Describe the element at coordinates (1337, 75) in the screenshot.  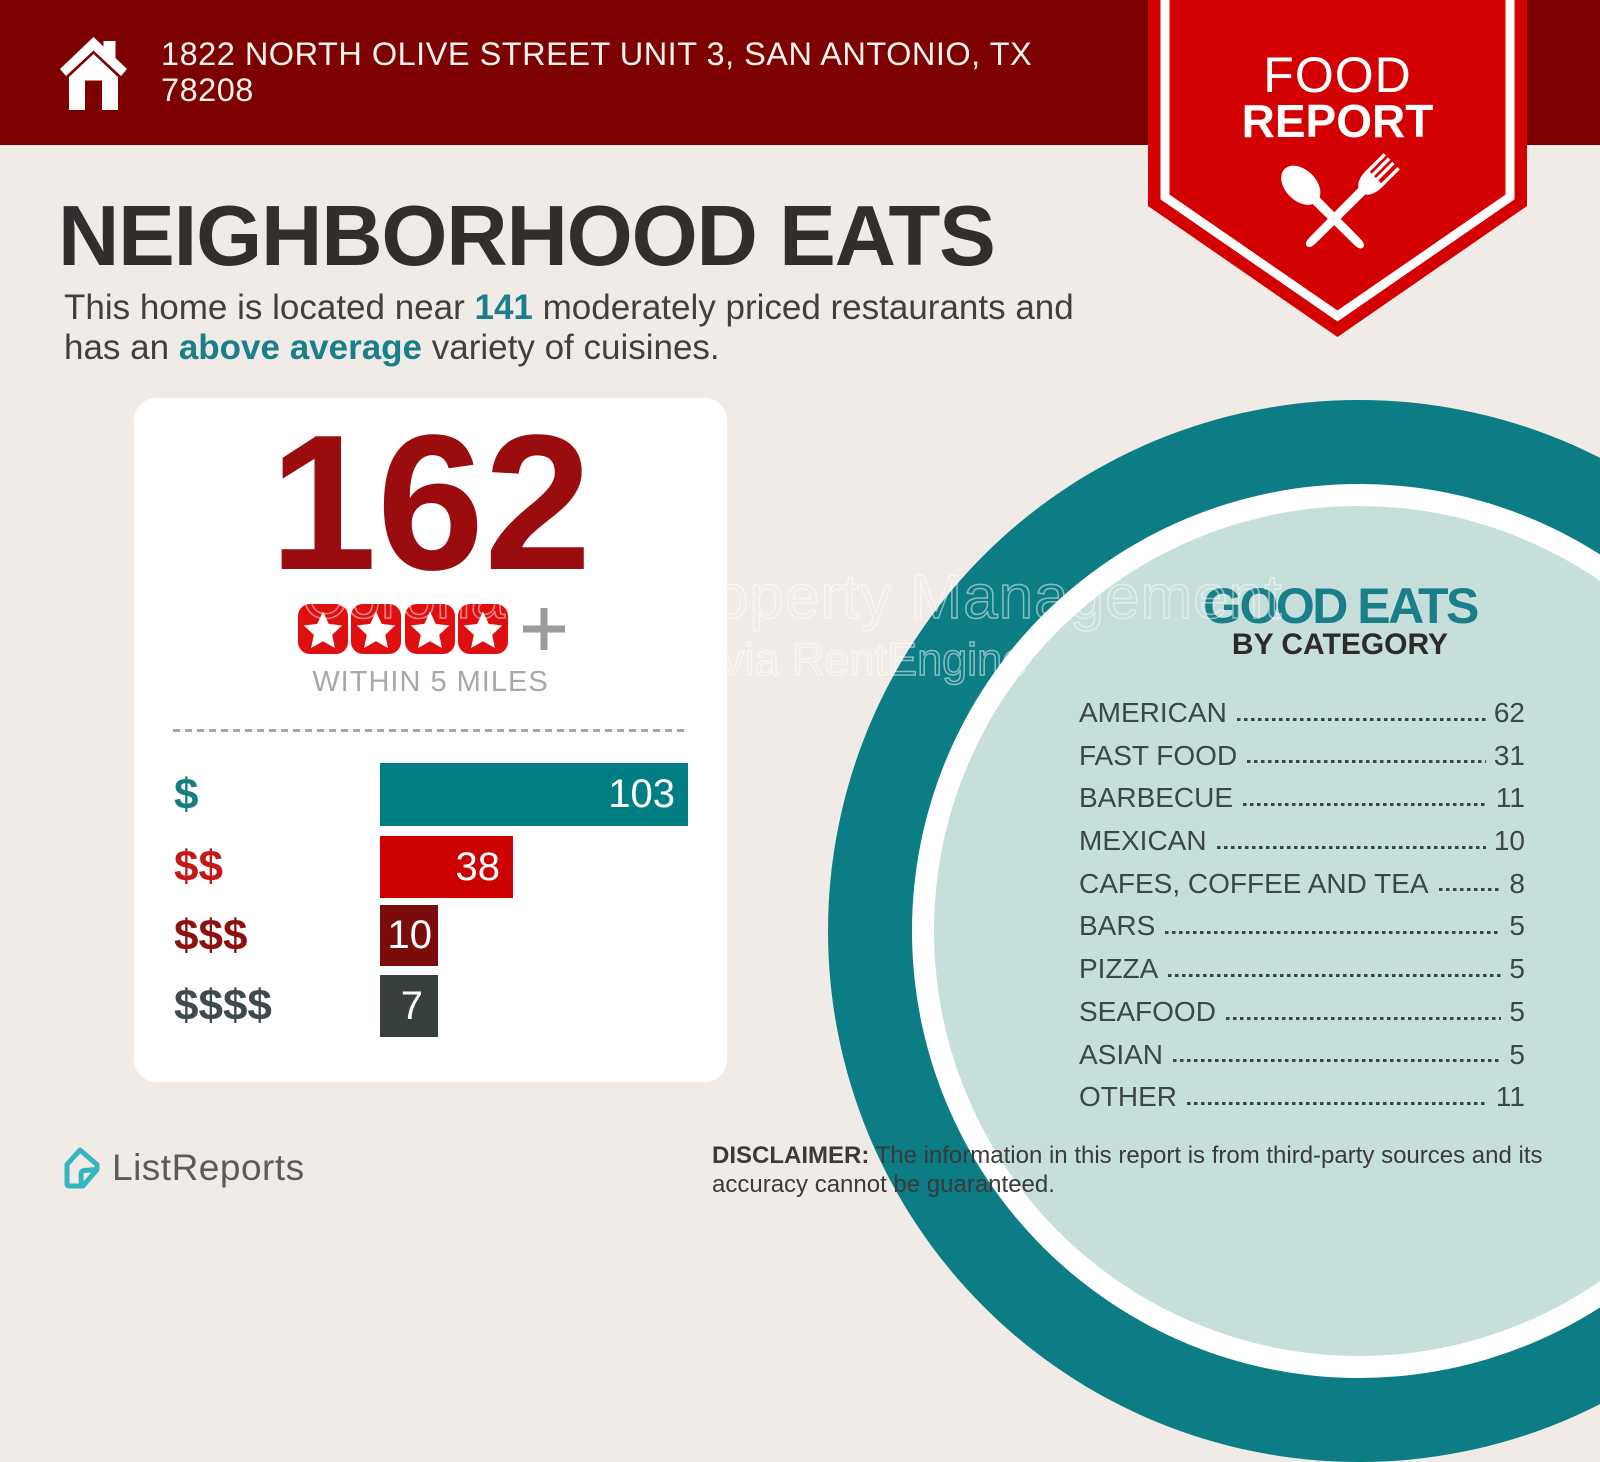
I see `svg-text: FOOD` at that location.